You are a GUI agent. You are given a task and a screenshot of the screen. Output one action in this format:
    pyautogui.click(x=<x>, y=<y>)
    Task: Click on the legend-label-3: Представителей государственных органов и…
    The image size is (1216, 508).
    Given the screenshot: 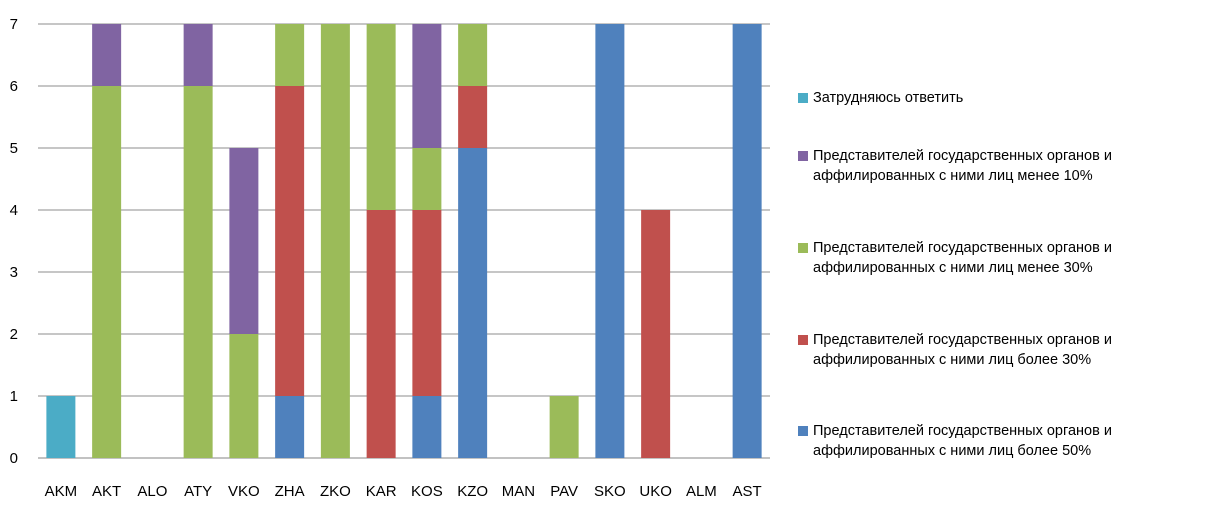 What is the action you would take?
    pyautogui.click(x=962, y=166)
    